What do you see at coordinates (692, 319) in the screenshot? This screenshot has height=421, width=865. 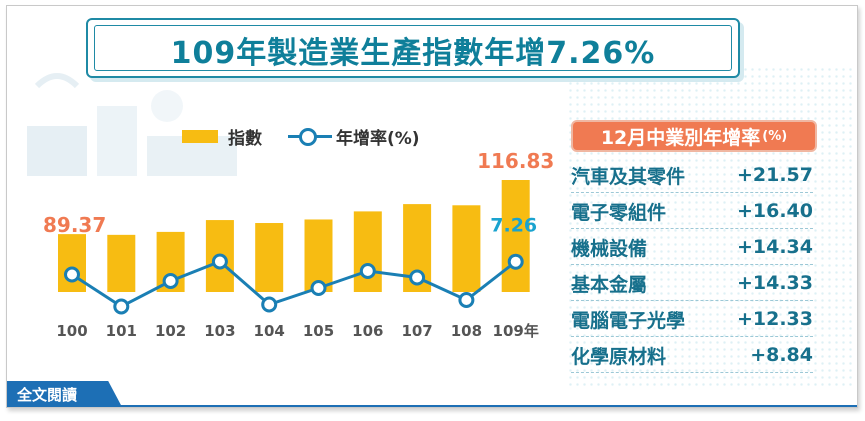 I see `industry-row: 電腦電子光學 +12.33` at bounding box center [692, 319].